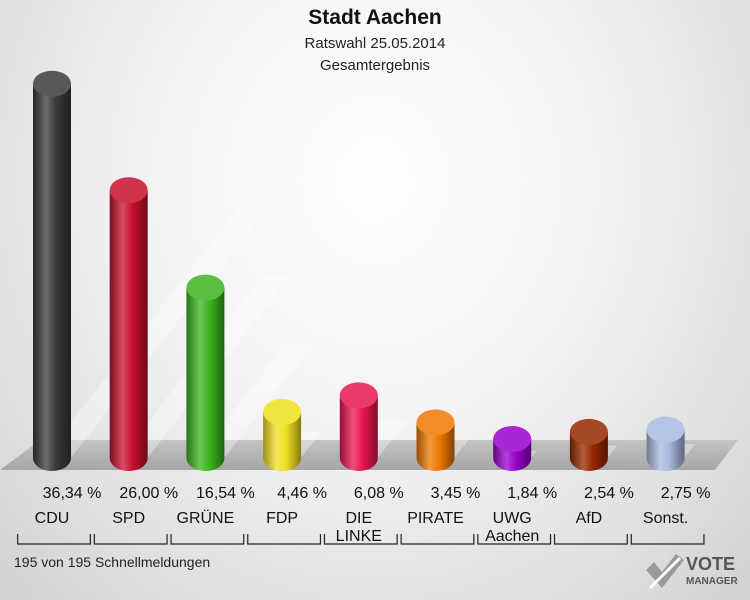 The image size is (750, 600). Describe the element at coordinates (375, 65) in the screenshot. I see `chart-subtitle-result: Gesamtergebnis` at that location.